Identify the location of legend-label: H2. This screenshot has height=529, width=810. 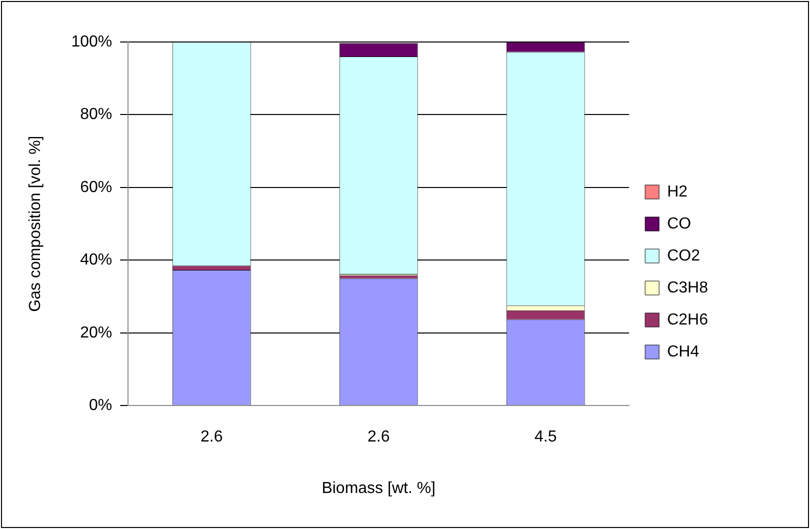
(677, 191).